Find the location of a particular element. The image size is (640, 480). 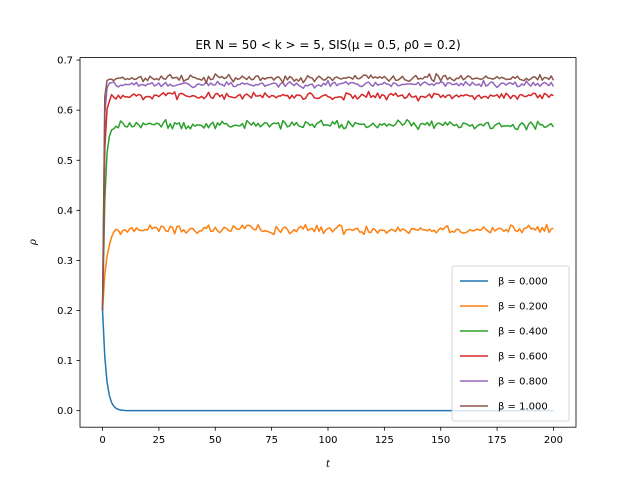

x-tick-label: 175 is located at coordinates (497, 440).